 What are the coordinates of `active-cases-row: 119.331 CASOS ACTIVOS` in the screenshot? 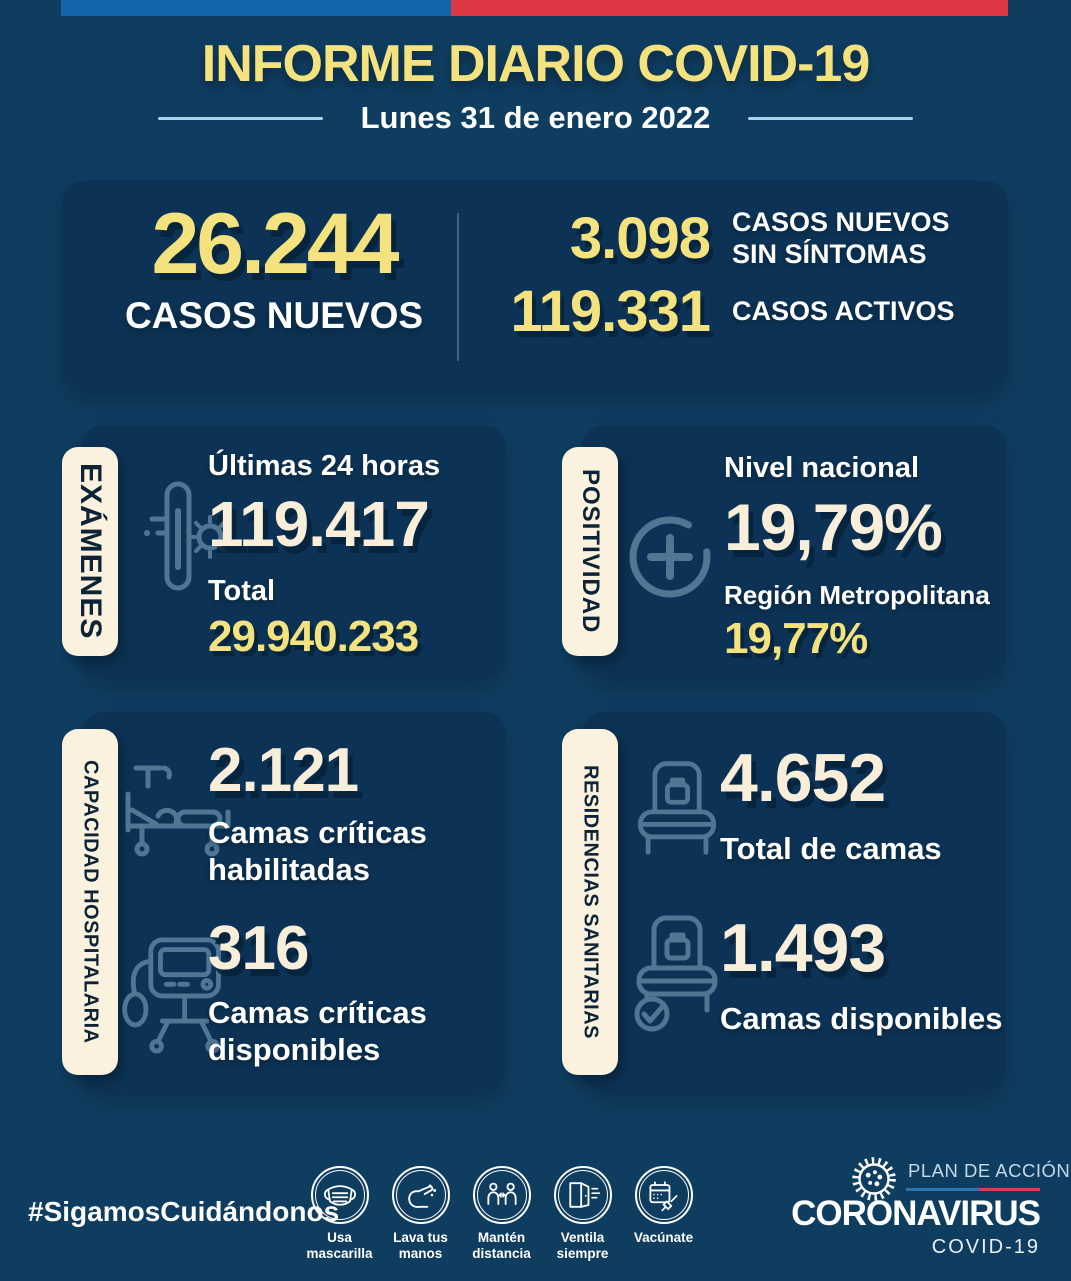 It's located at (734, 311).